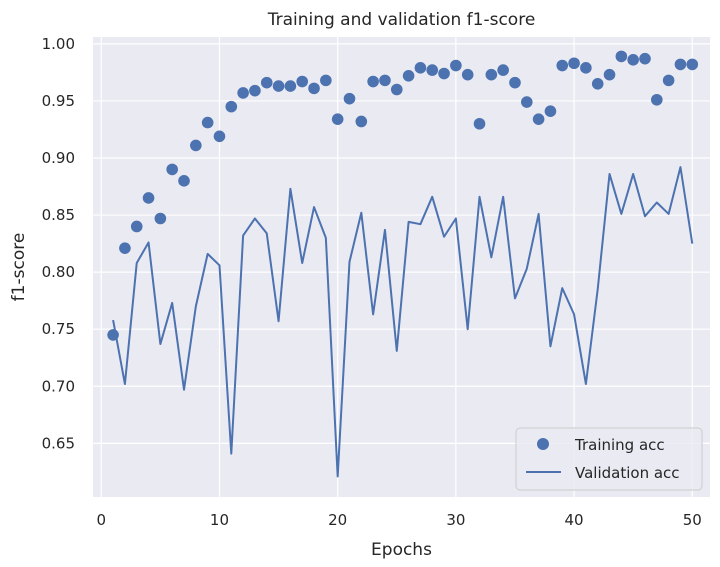 This screenshot has height=567, width=720. Describe the element at coordinates (58, 443) in the screenshot. I see `y-tick-label: 0.65` at that location.